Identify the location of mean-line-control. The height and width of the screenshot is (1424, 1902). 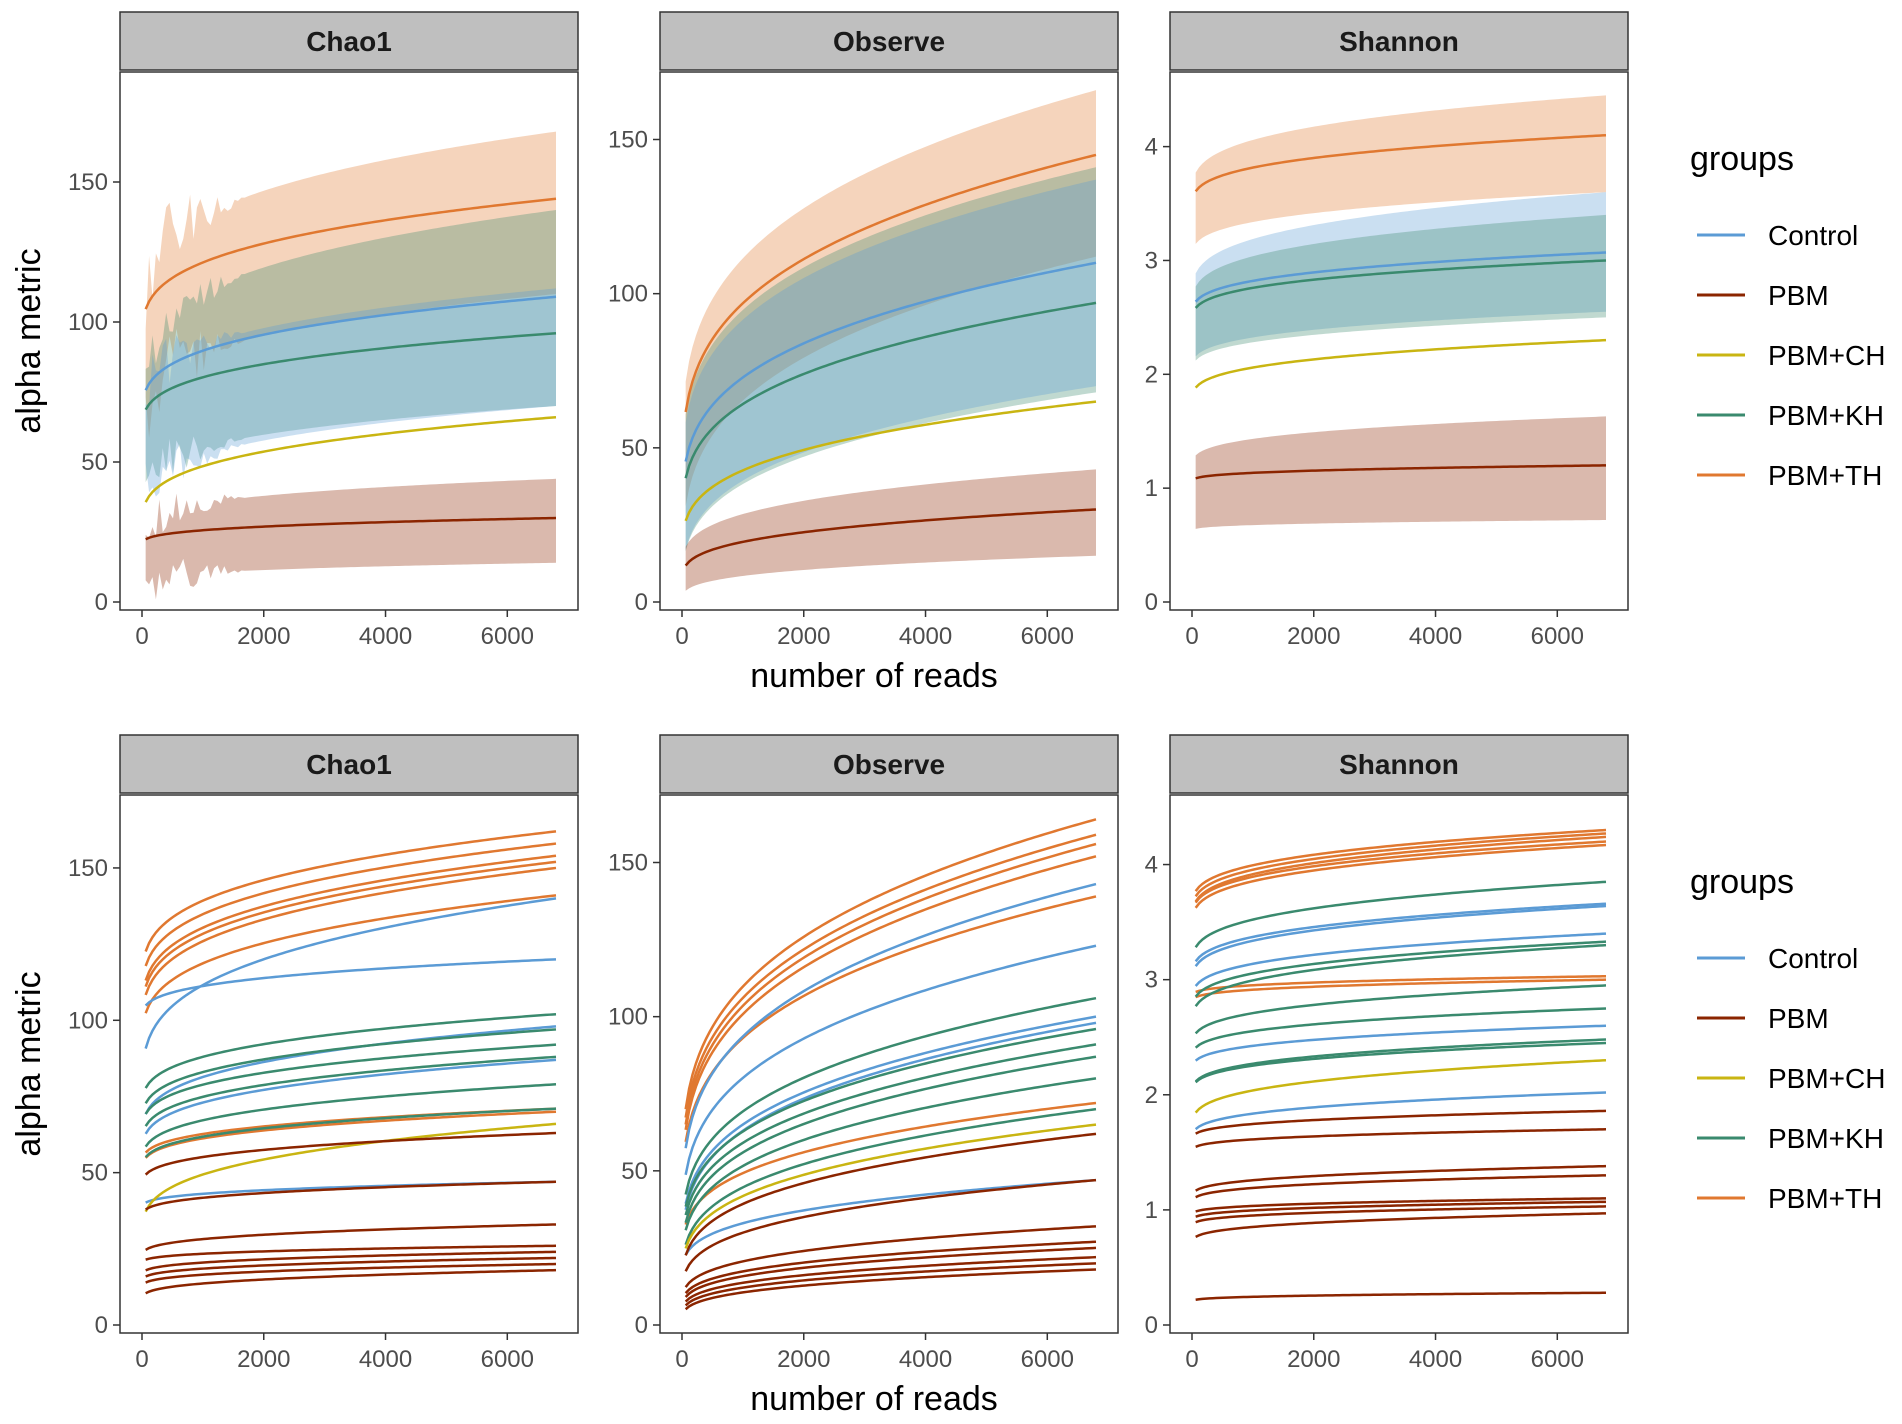
(890, 361).